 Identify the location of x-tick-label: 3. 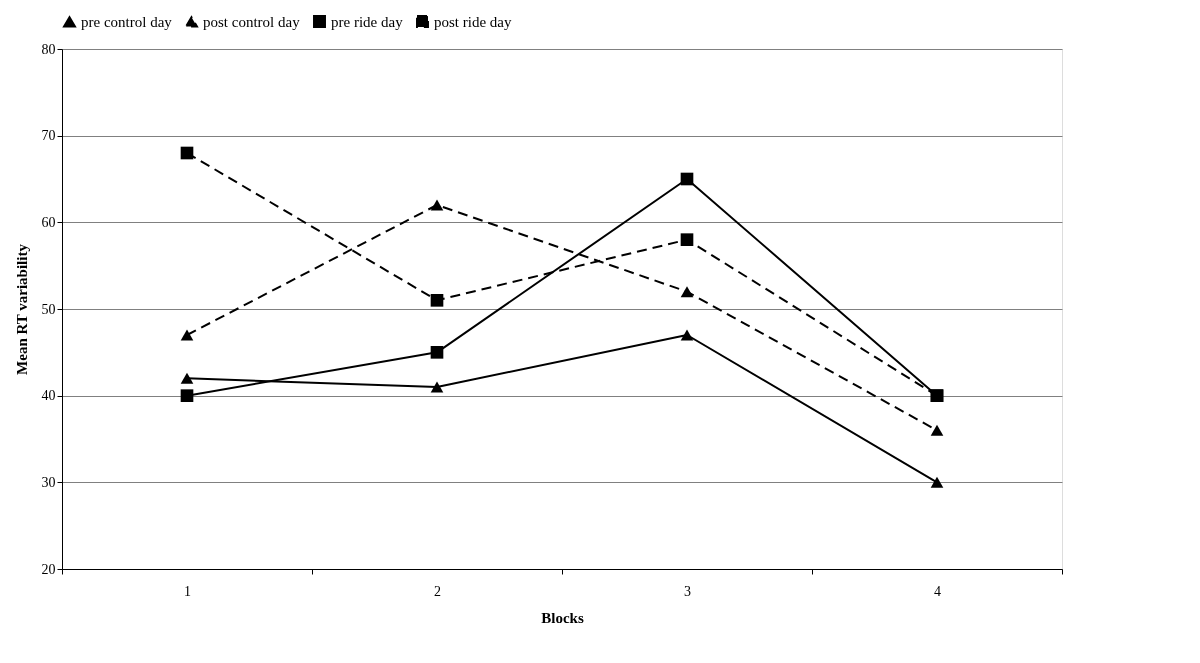
(687, 591).